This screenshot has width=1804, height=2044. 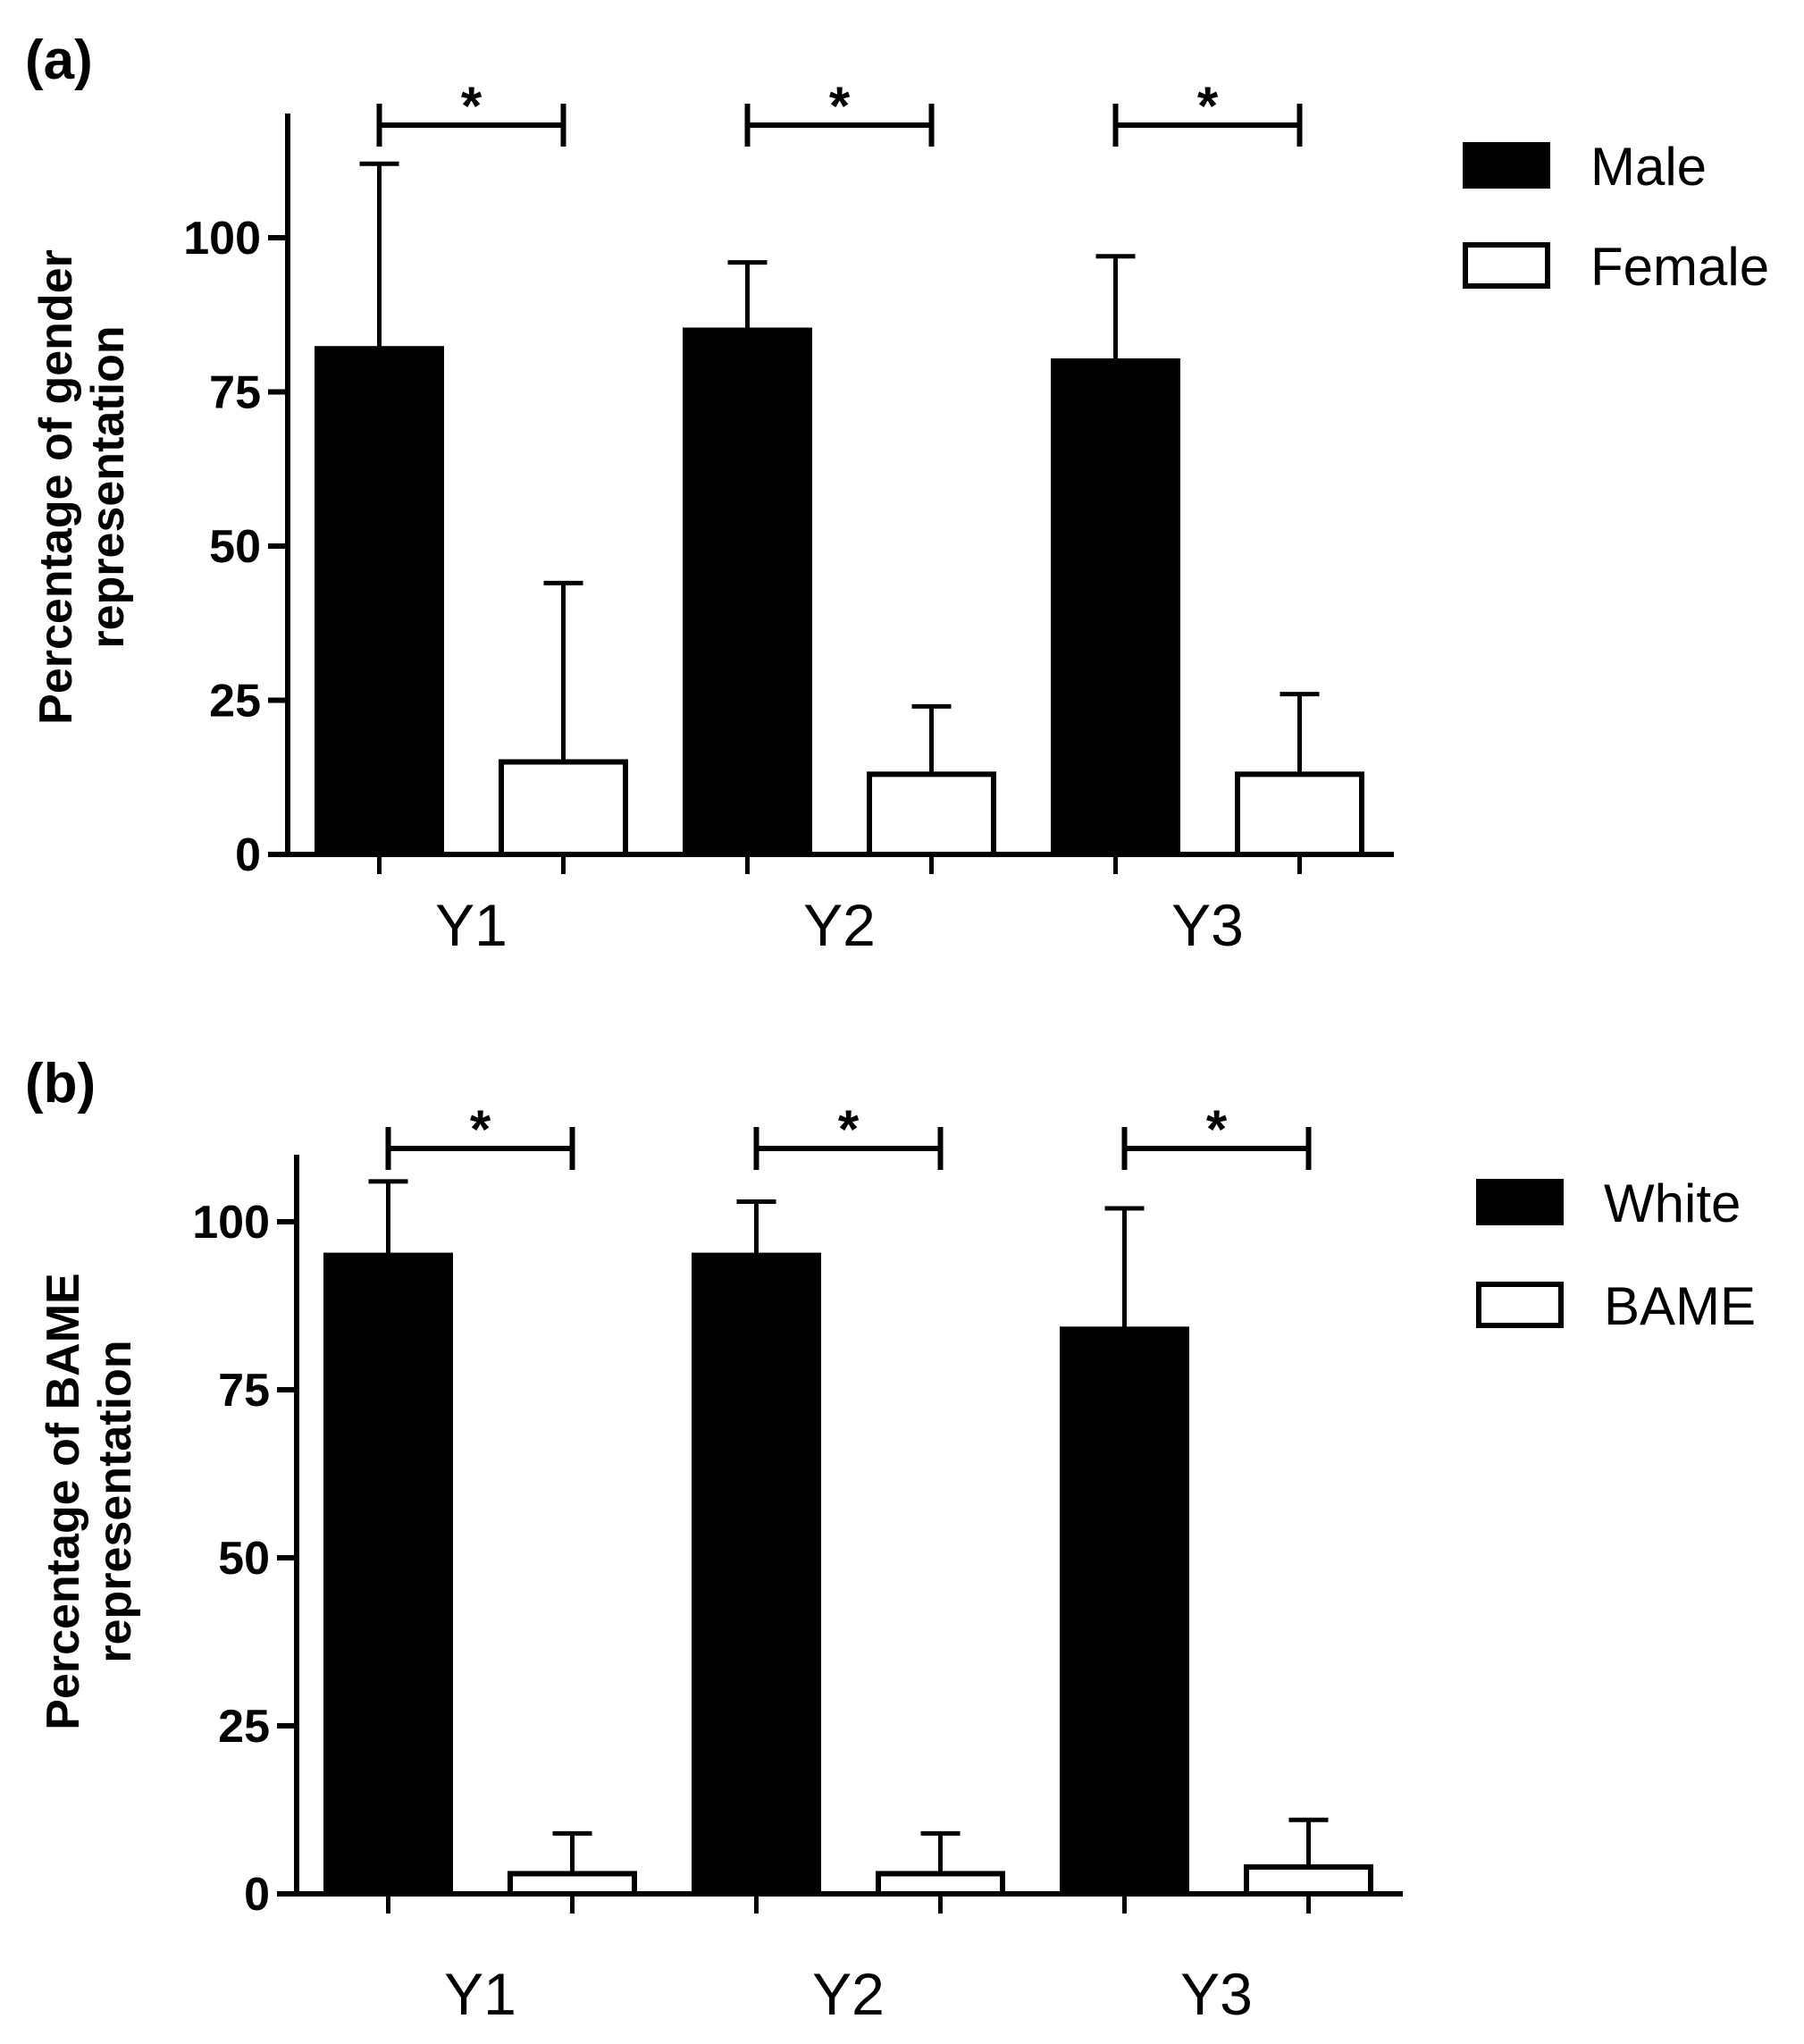 What do you see at coordinates (563, 808) in the screenshot?
I see `bar-female-y1` at bounding box center [563, 808].